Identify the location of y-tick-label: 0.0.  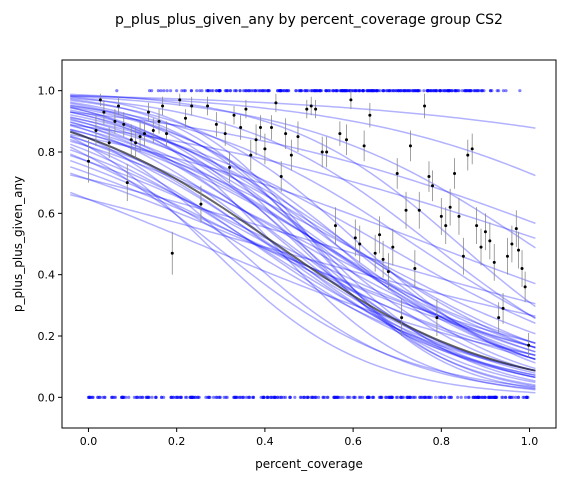
(47, 397).